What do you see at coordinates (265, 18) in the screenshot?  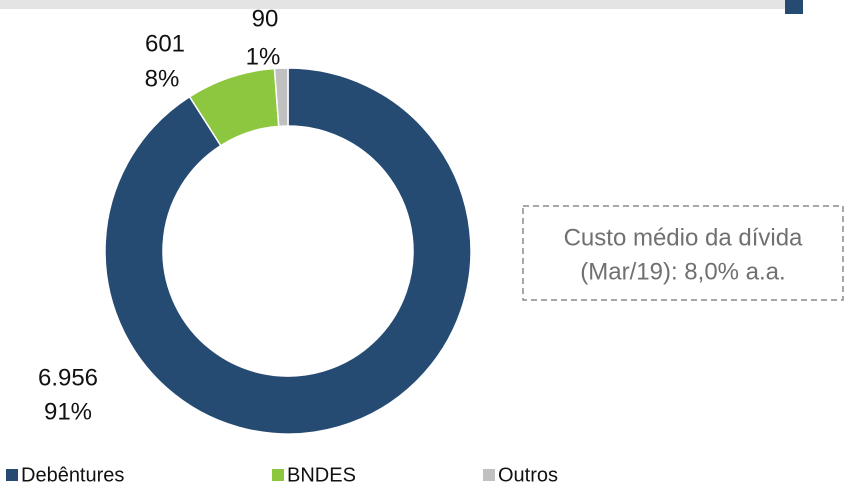 I see `value-label: 90` at bounding box center [265, 18].